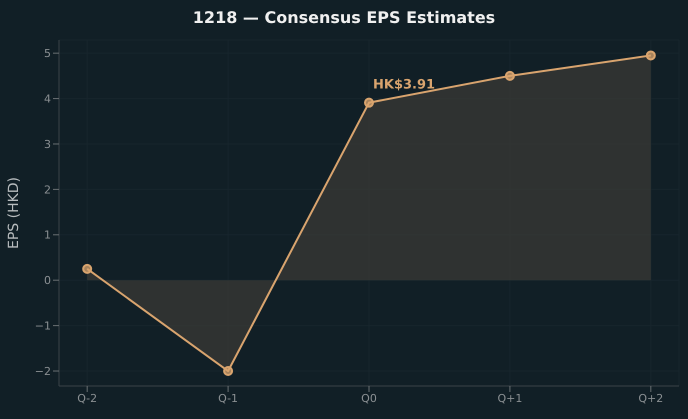  I want to click on x-tick-label: Q-2, so click(87, 398).